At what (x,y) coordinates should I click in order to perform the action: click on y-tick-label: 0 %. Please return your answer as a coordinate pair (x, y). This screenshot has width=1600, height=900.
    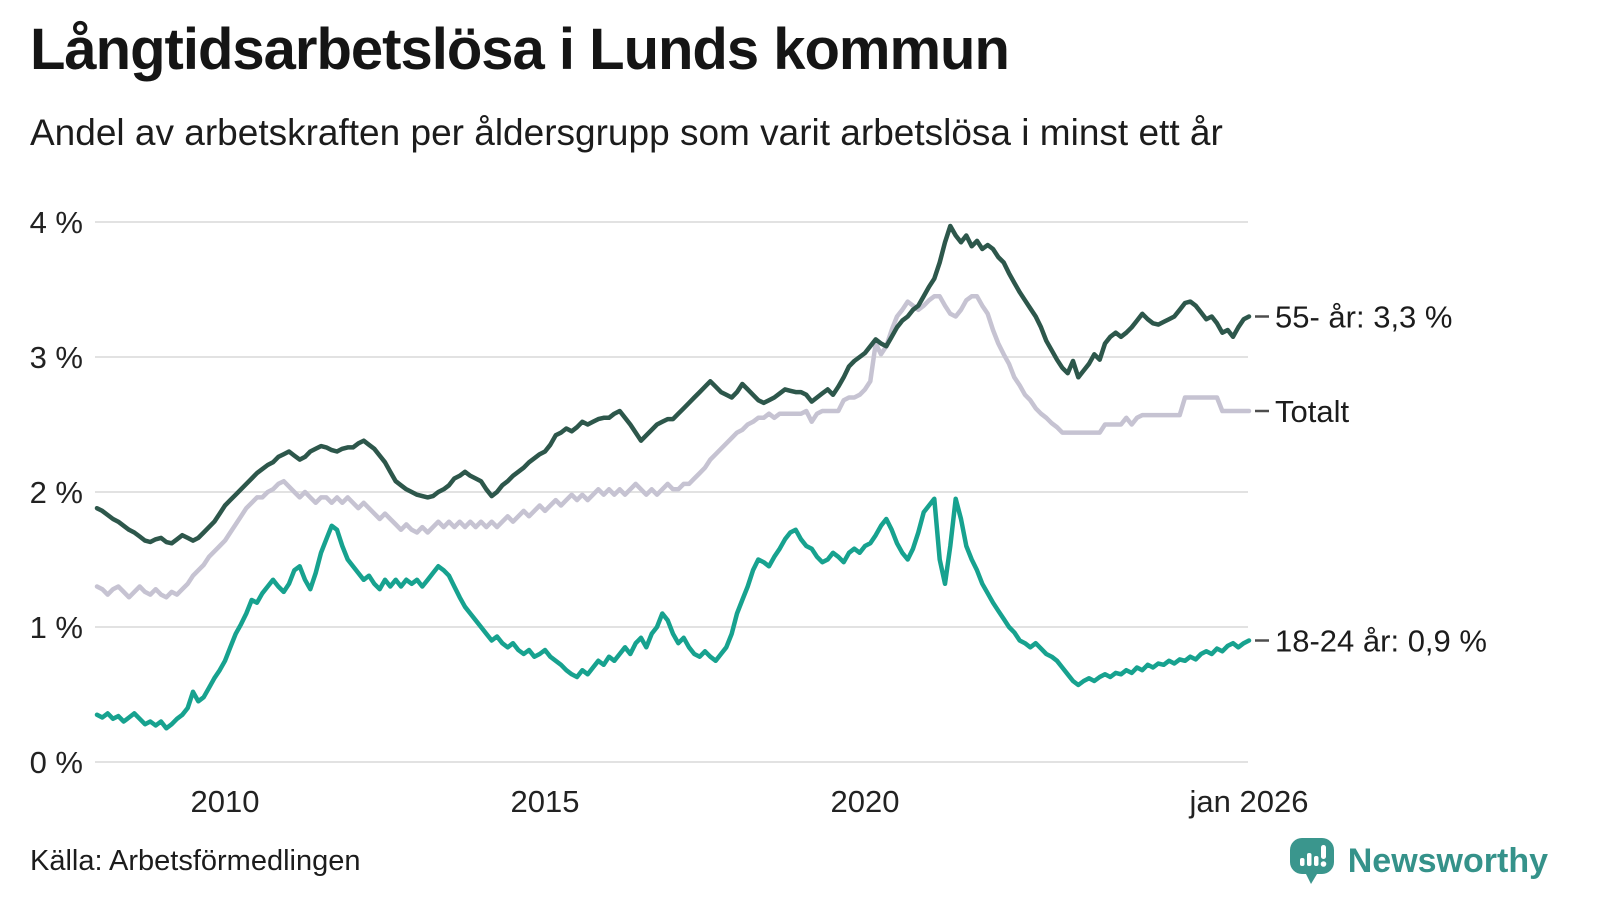
    Looking at the image, I should click on (56, 762).